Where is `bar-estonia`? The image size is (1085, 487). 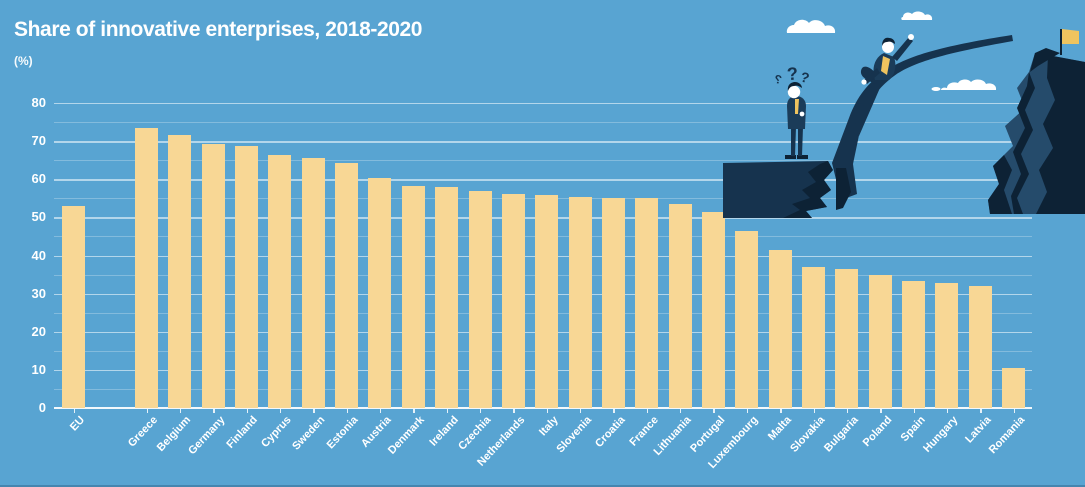 bar-estonia is located at coordinates (347, 285).